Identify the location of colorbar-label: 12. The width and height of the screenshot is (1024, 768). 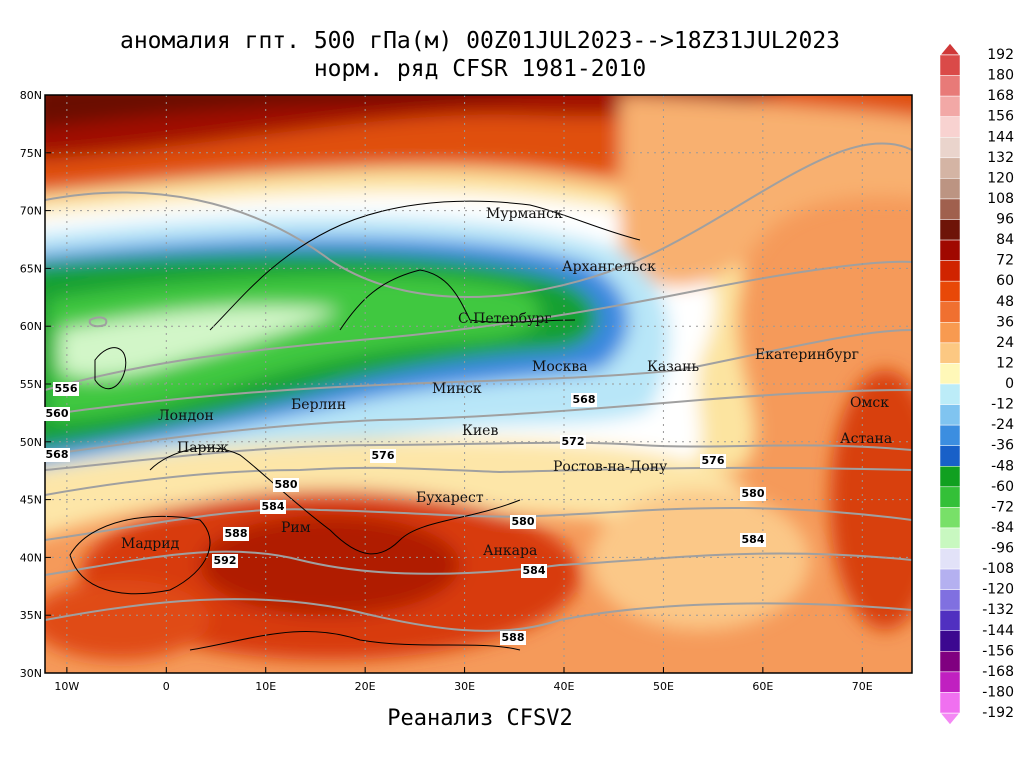
(1005, 363).